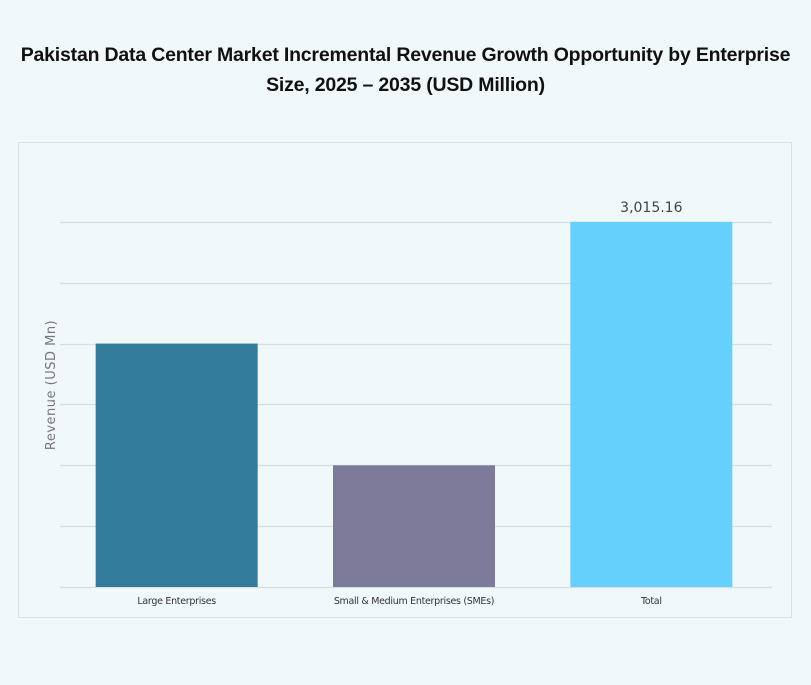 The image size is (811, 685). I want to click on x-tick-label: Total, so click(651, 601).